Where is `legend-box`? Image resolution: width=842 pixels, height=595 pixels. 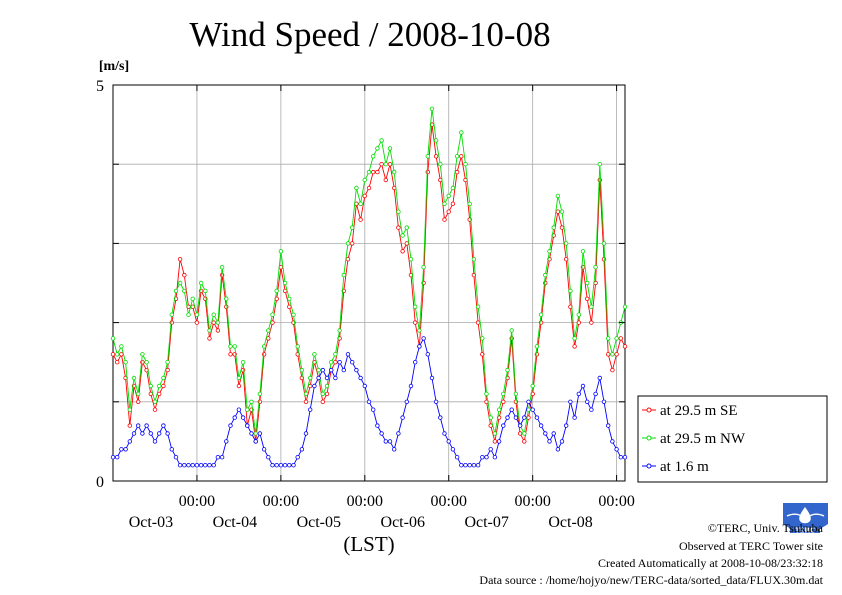 legend-box is located at coordinates (732, 439).